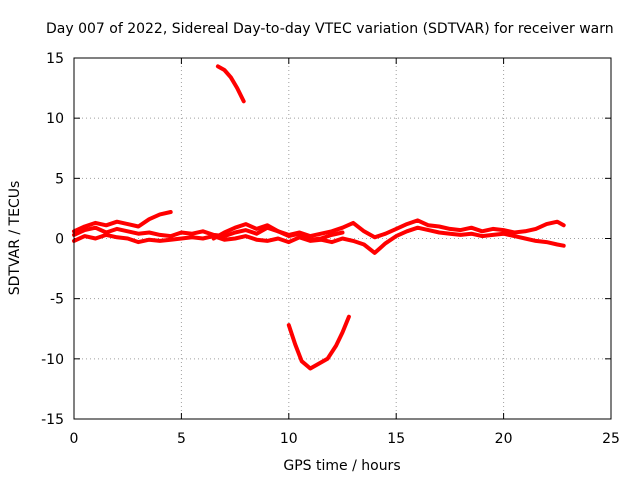 This screenshot has height=480, width=640. What do you see at coordinates (230, 84) in the screenshot?
I see `series-line-arc-top` at bounding box center [230, 84].